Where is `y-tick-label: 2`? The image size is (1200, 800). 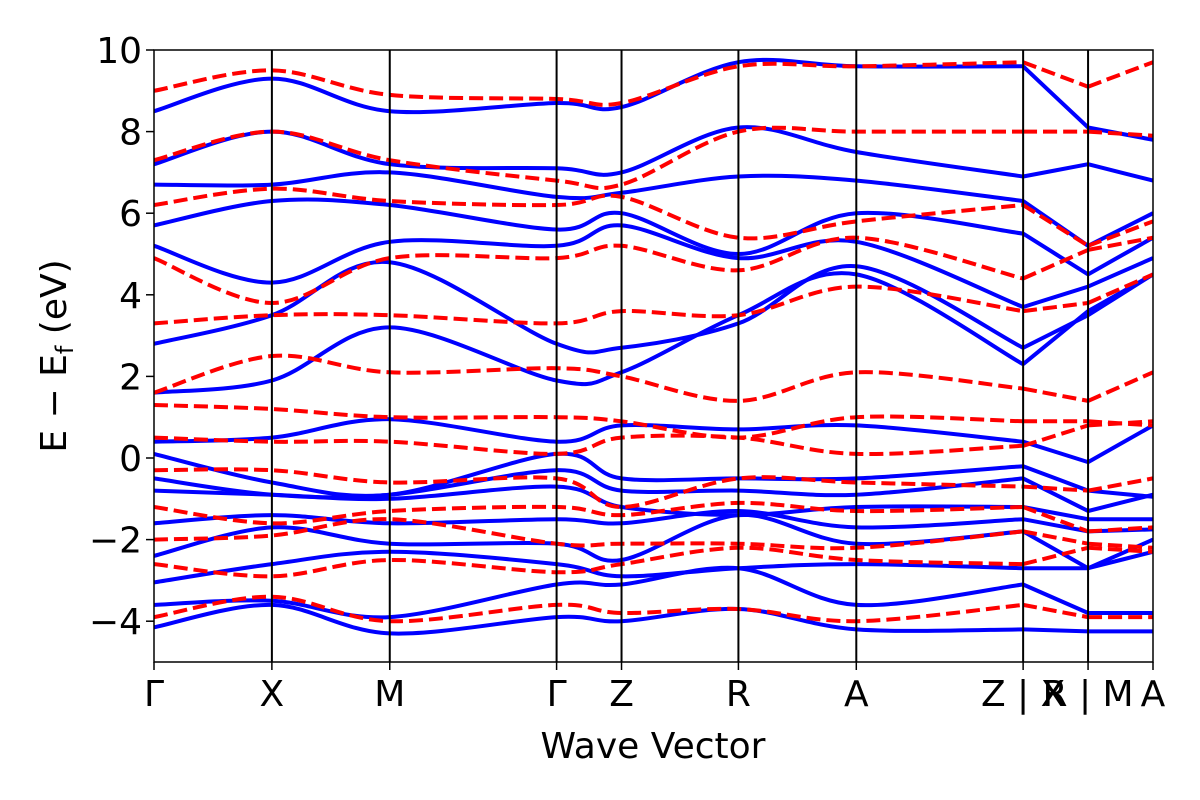
y-tick-label: 2 is located at coordinates (130, 377).